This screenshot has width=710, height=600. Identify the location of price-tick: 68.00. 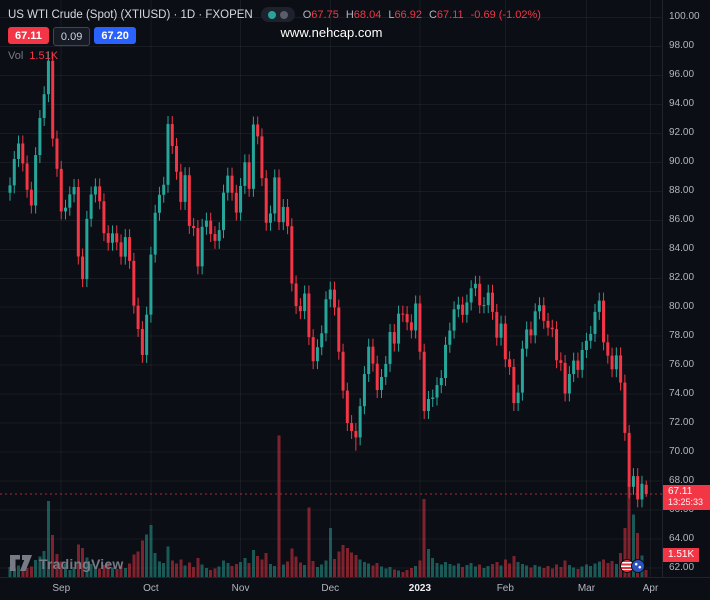
(682, 481).